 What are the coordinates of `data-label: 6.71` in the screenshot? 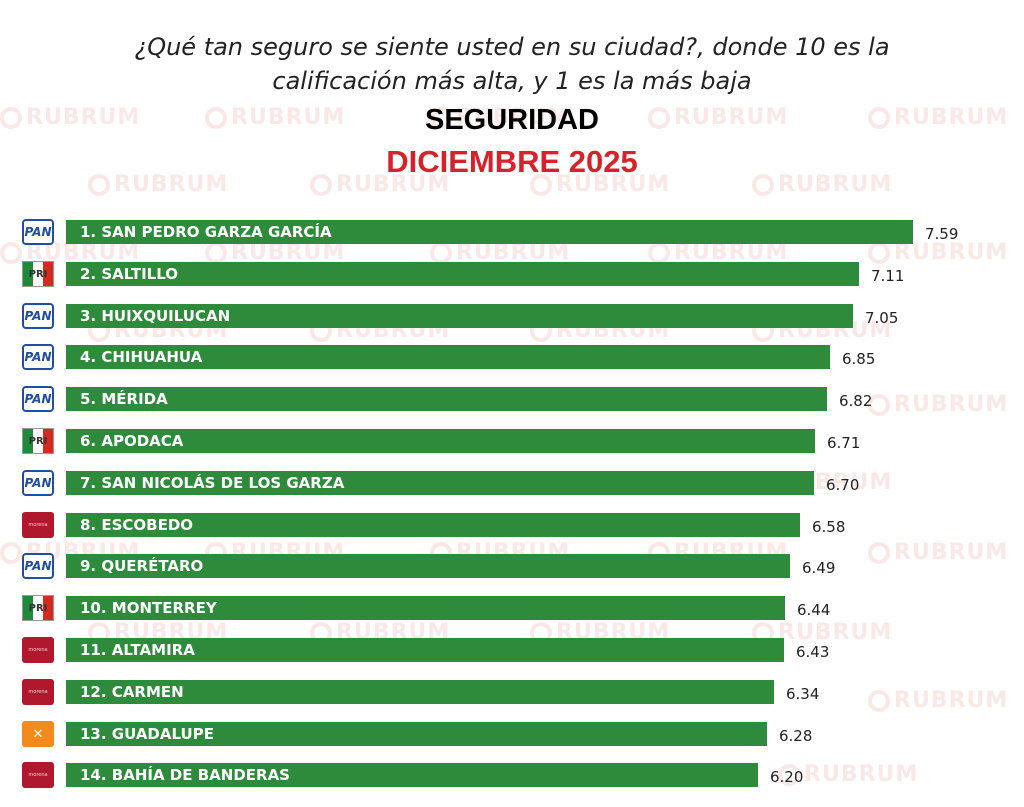 It's located at (844, 443).